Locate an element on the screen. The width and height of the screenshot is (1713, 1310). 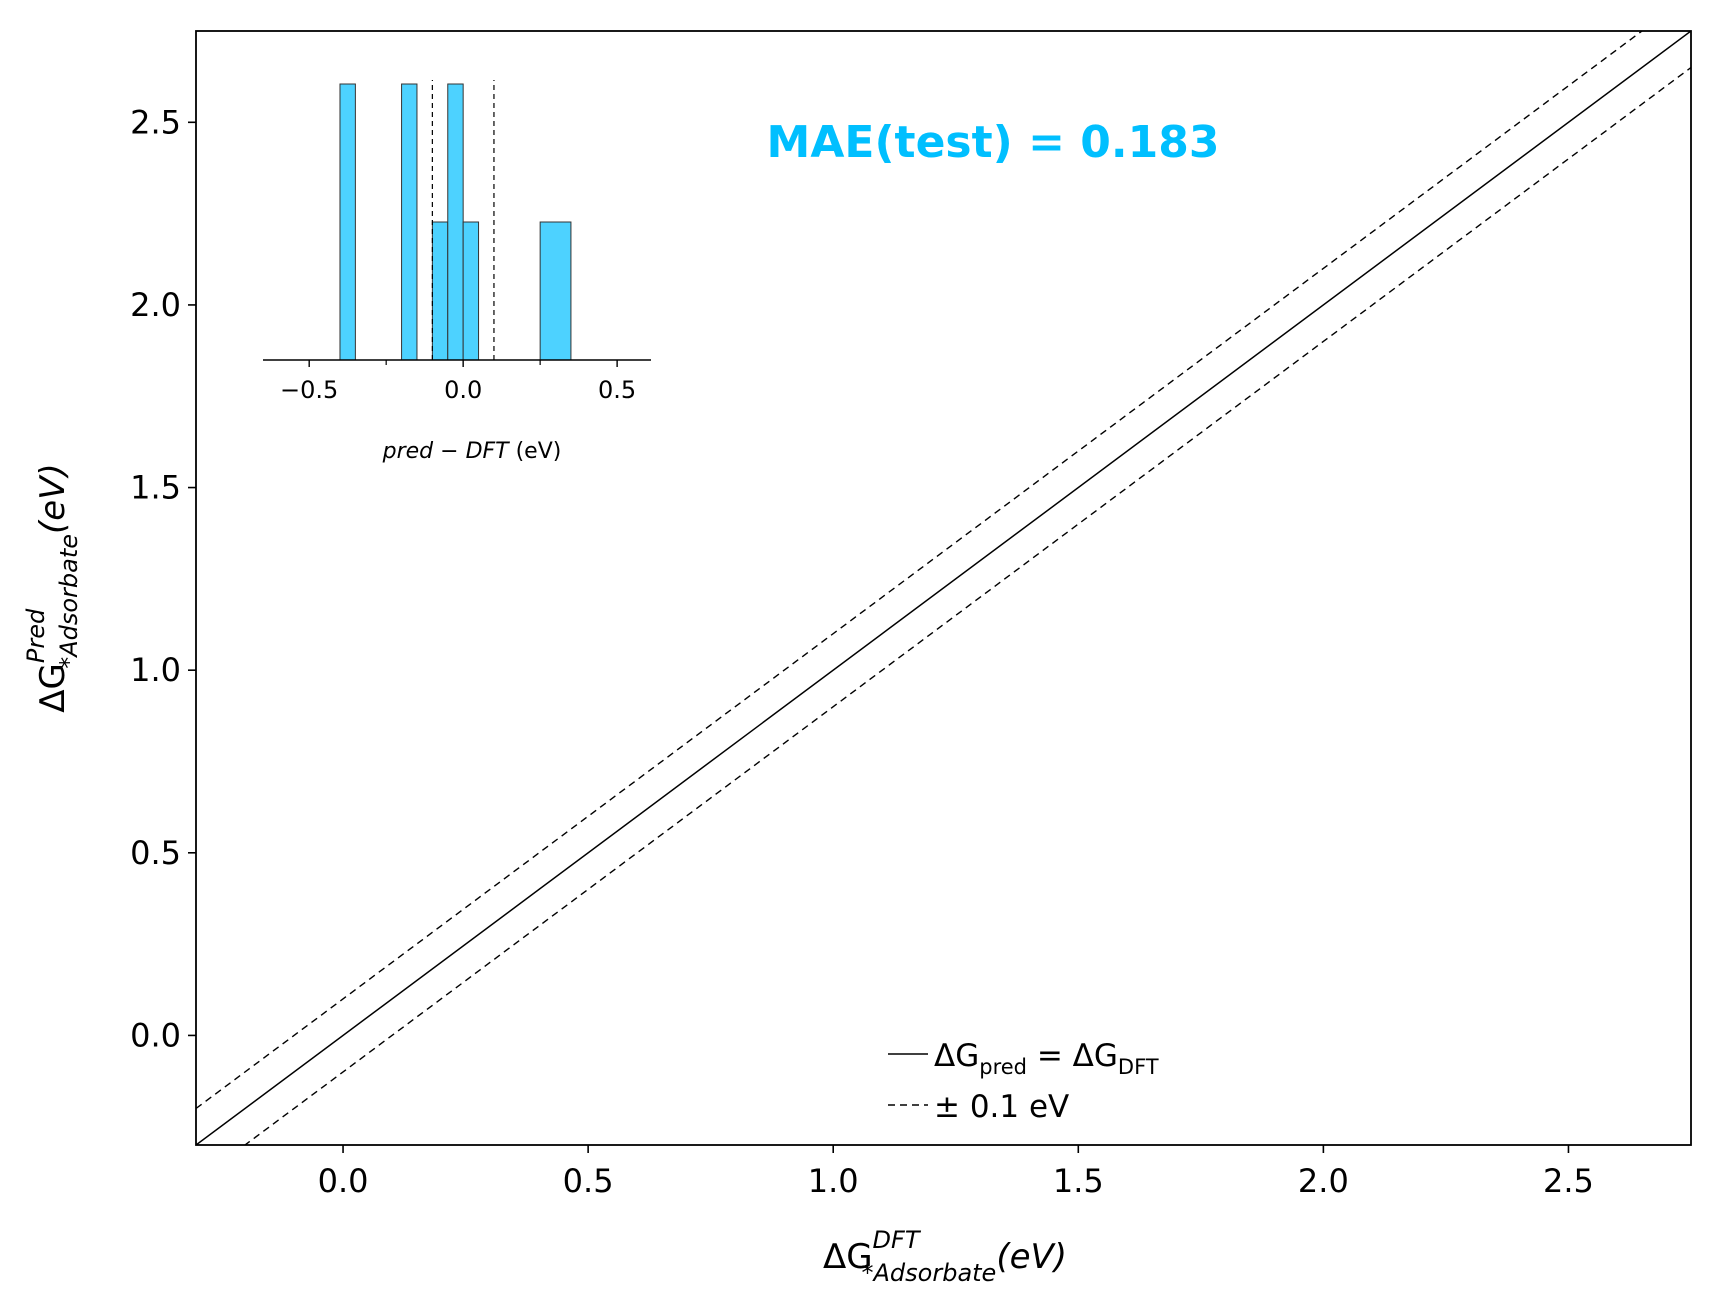
inset-x-tick-label: −0.5 is located at coordinates (309, 390).